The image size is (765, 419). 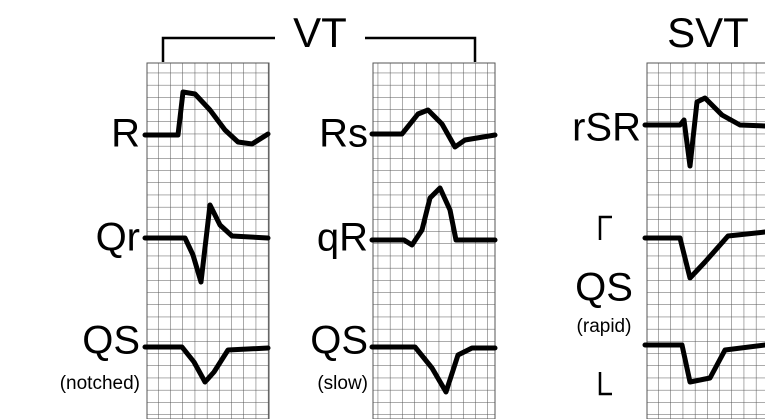 What do you see at coordinates (605, 305) in the screenshot?
I see `svt-bracket` at bounding box center [605, 305].